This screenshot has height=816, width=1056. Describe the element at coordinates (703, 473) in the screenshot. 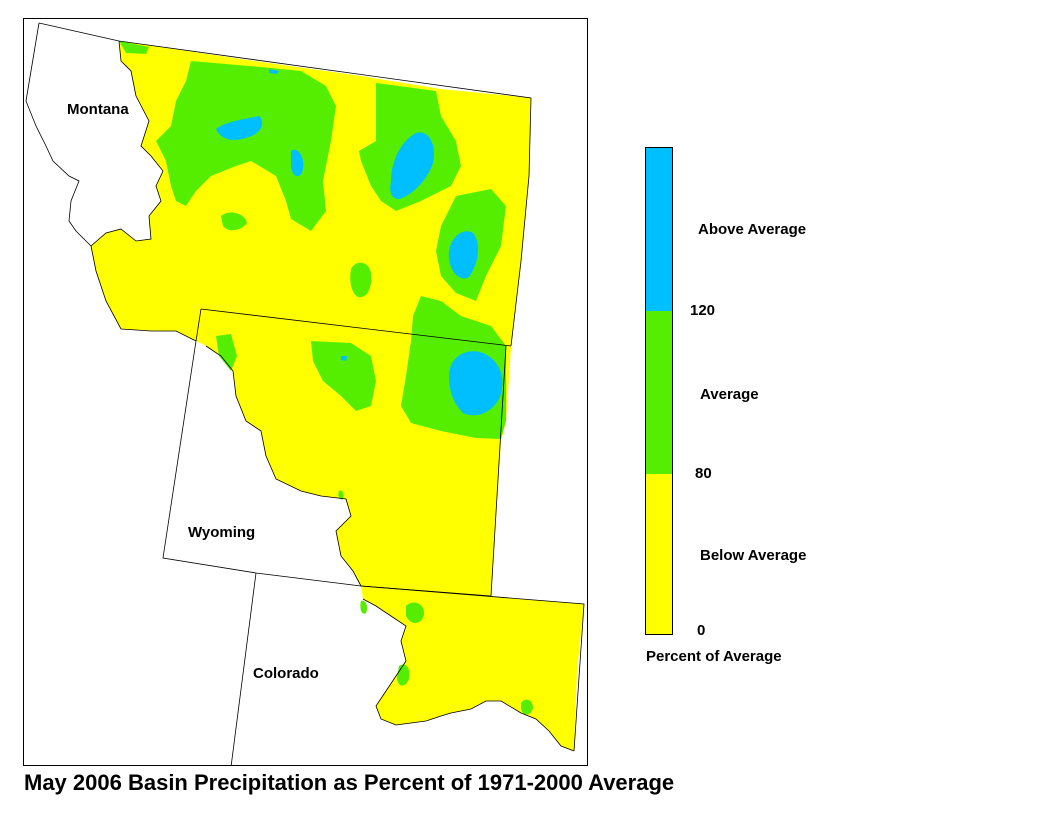

I see `legend-tick-80: 80` at that location.